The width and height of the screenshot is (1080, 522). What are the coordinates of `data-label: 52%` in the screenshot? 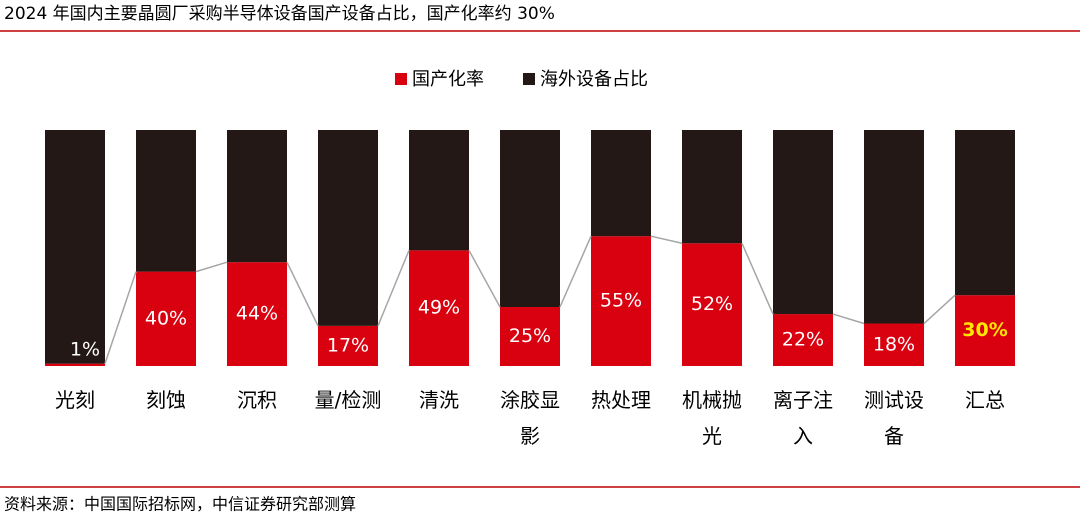 It's located at (712, 304).